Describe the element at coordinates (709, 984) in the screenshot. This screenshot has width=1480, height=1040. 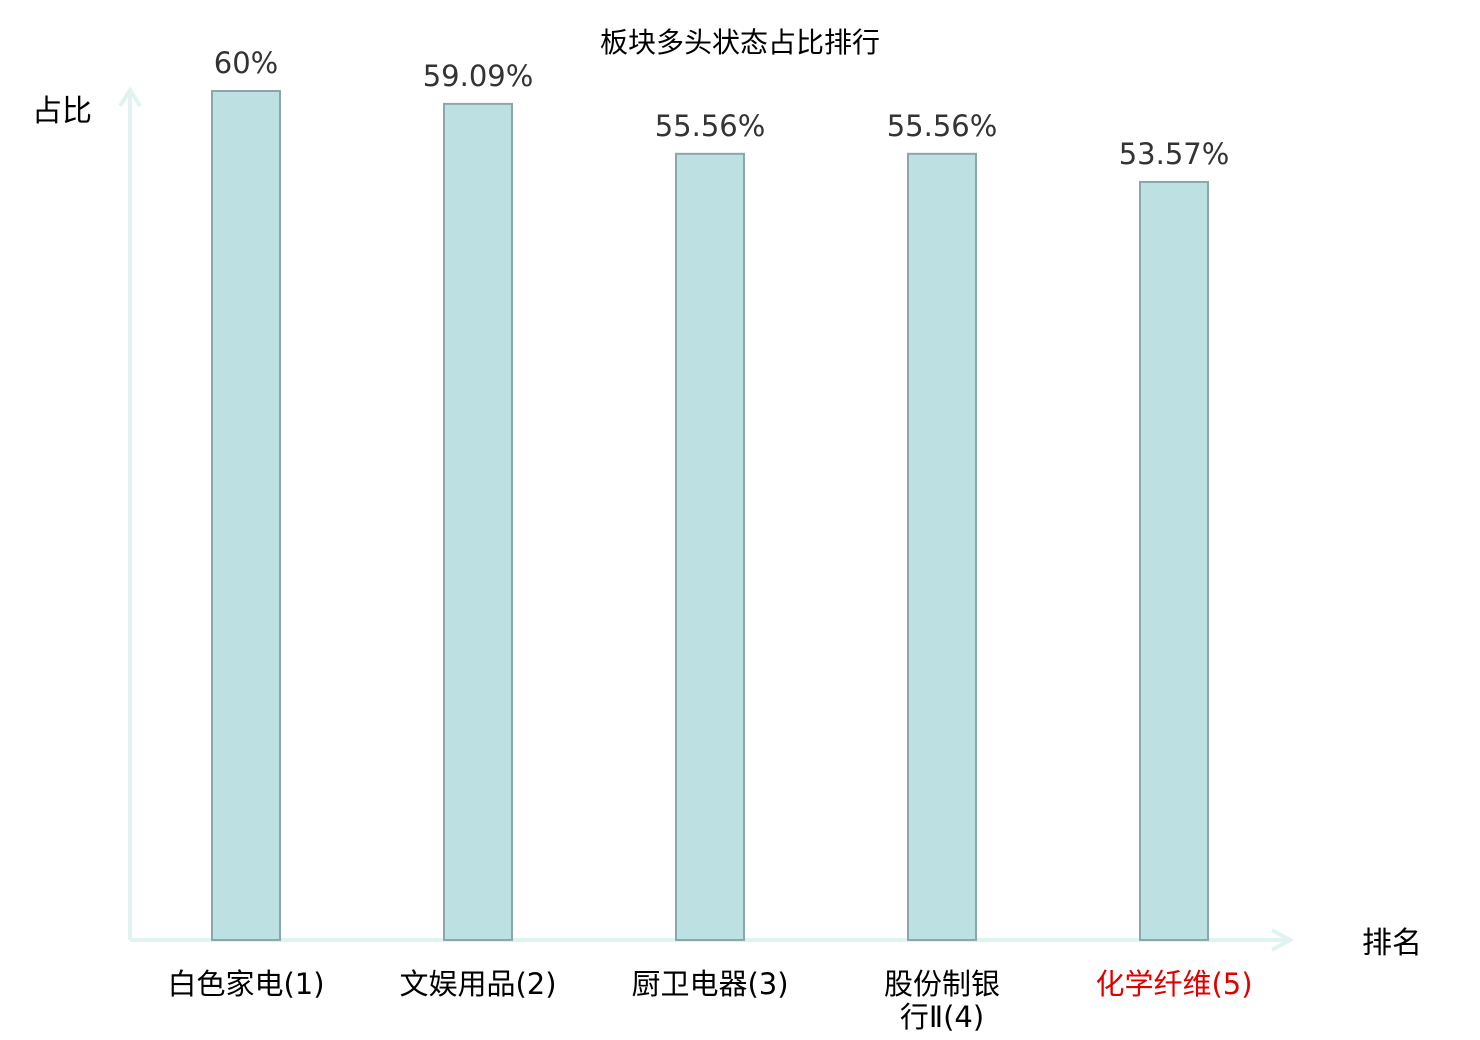
I see `category-label-3: 厨卫电器(3)` at that location.